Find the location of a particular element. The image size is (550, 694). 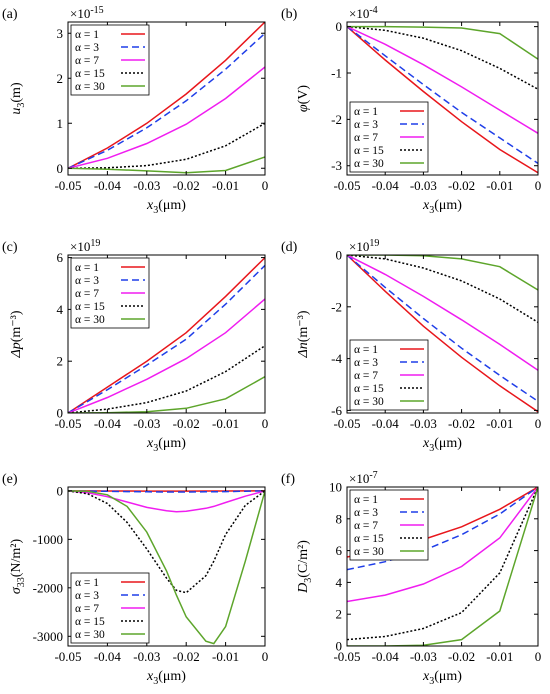

y-exponent-label: ×10⁻⁷ is located at coordinates (363, 478).